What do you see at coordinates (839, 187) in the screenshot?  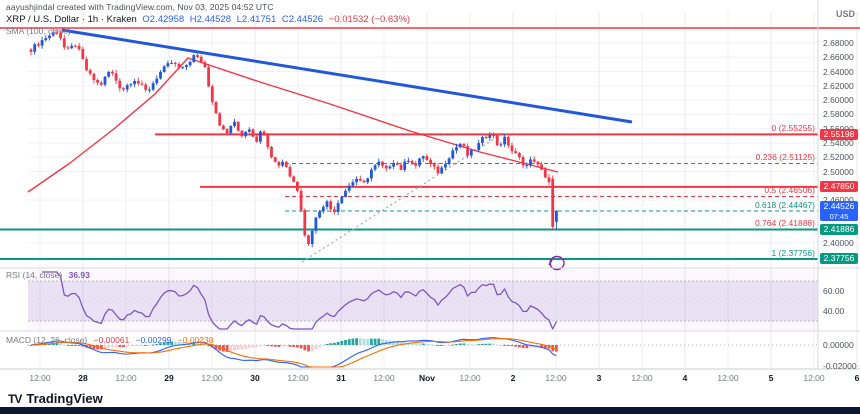 I see `price-badge: 2.47850` at bounding box center [839, 187].